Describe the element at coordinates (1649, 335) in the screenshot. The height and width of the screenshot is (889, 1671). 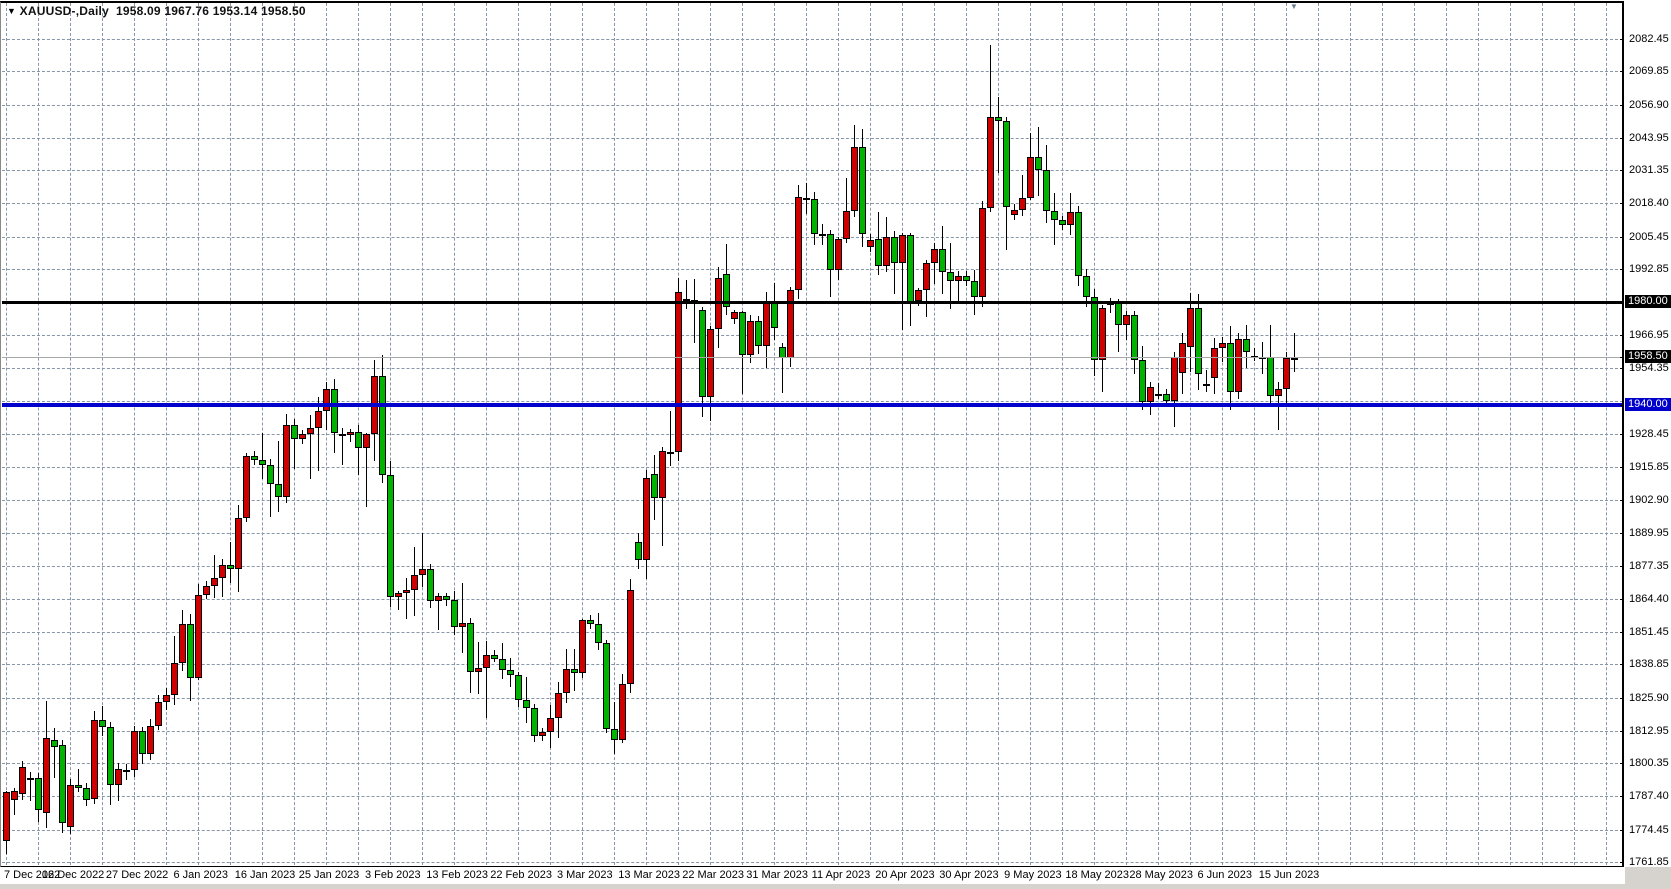
I see `price-label: 1966.95` at that location.